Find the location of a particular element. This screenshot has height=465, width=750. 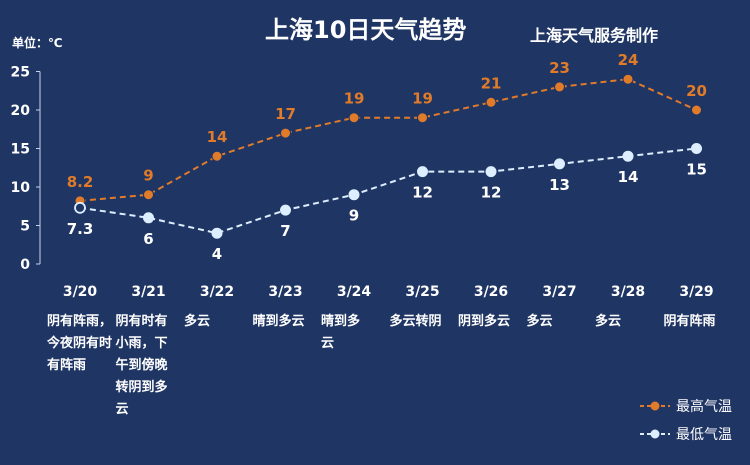

y-tick-label: 15 is located at coordinates (20, 150).